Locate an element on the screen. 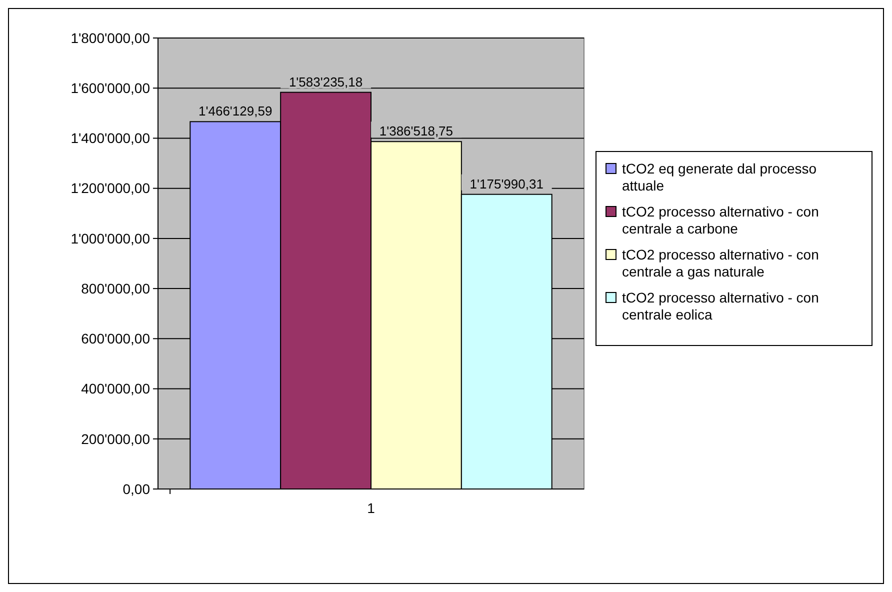 The width and height of the screenshot is (892, 592). y-tick-label: 1'400'000,00 is located at coordinates (110, 138).